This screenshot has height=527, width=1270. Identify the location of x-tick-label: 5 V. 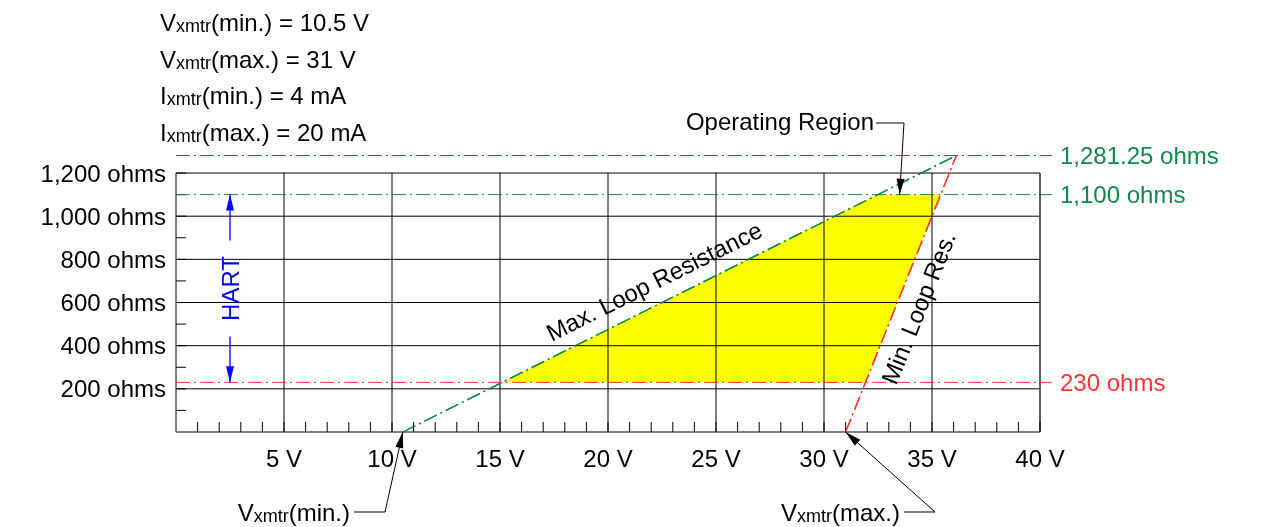
(284, 458).